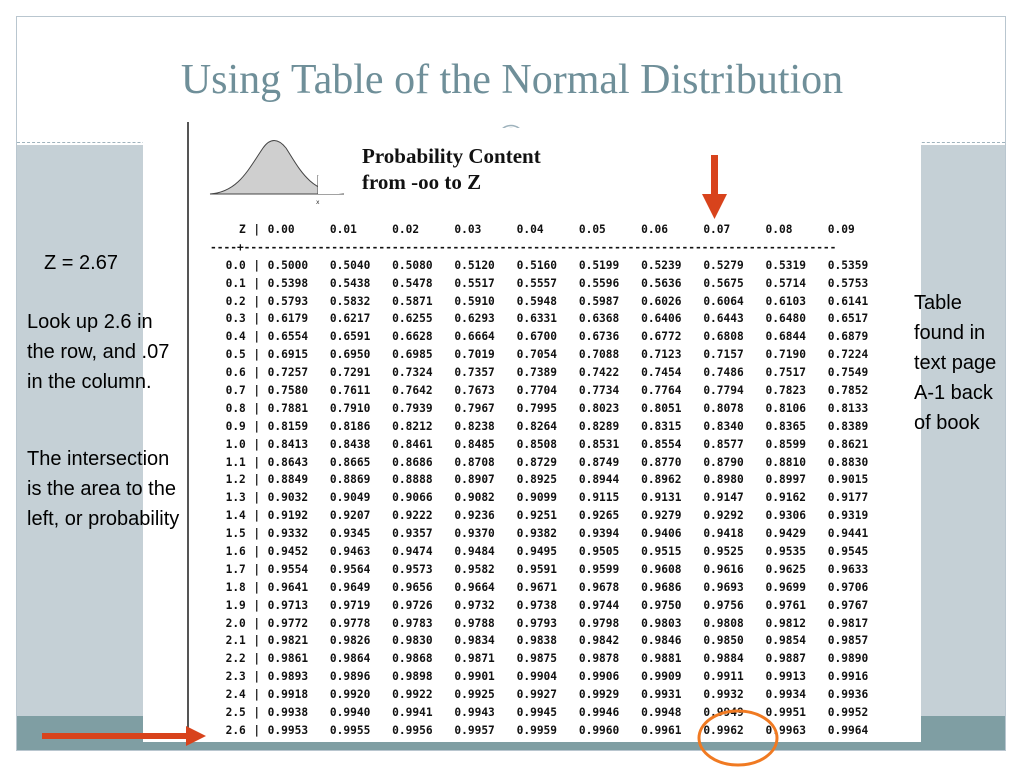  I want to click on table-cell: 0.9875, so click(537, 659).